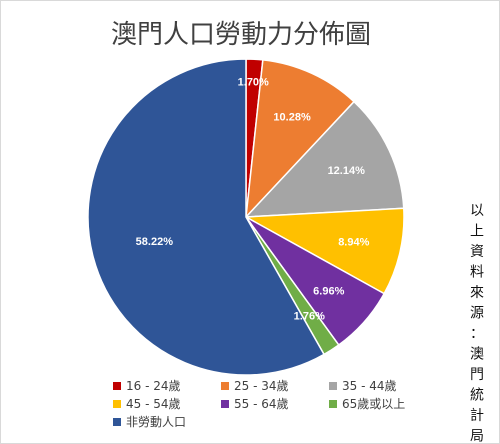 This screenshot has height=444, width=500. Describe the element at coordinates (369, 386) in the screenshot. I see `legend-label-35-44: 35 - 44歲` at that location.